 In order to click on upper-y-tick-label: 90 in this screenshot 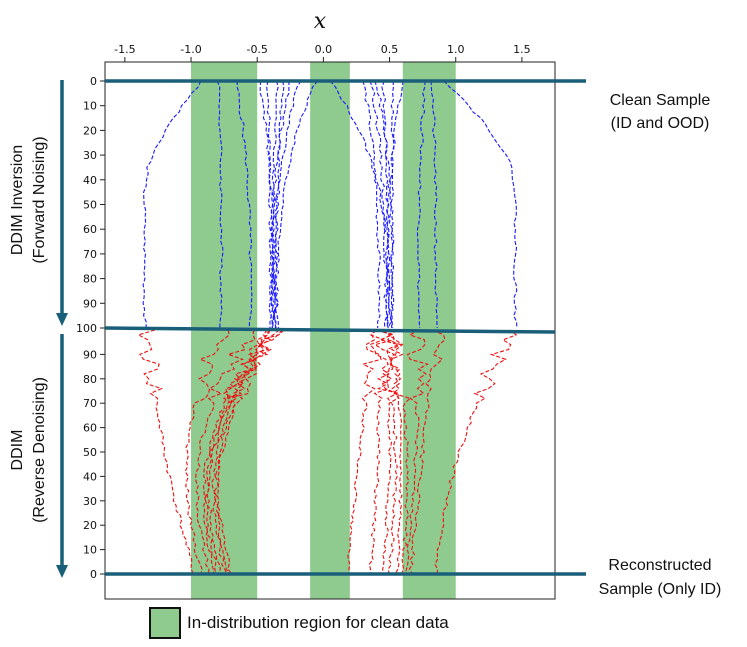, I will do `click(90, 303)`.